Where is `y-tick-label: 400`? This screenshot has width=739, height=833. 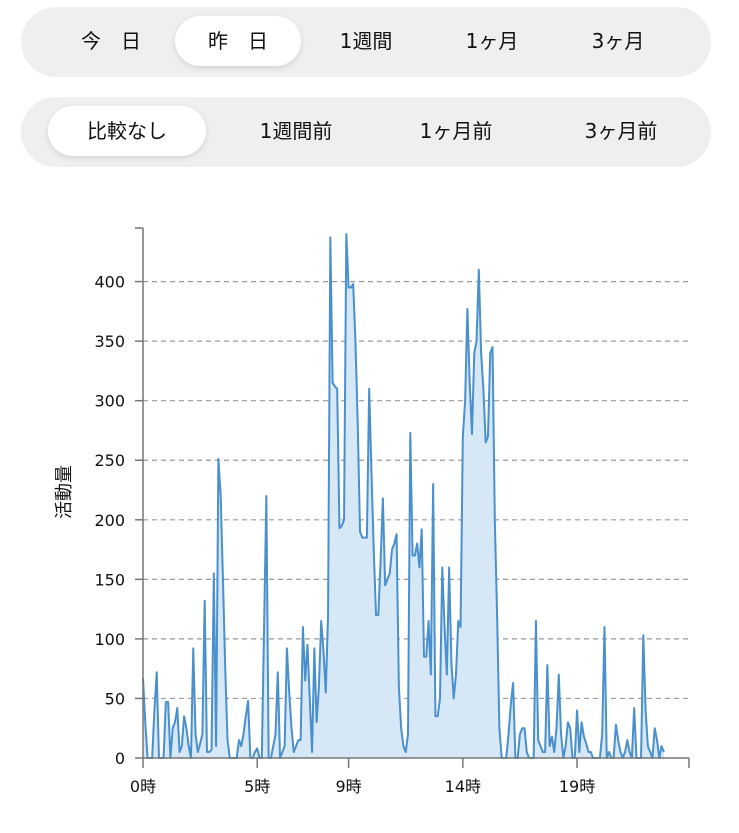
y-tick-label: 400 is located at coordinates (109, 282).